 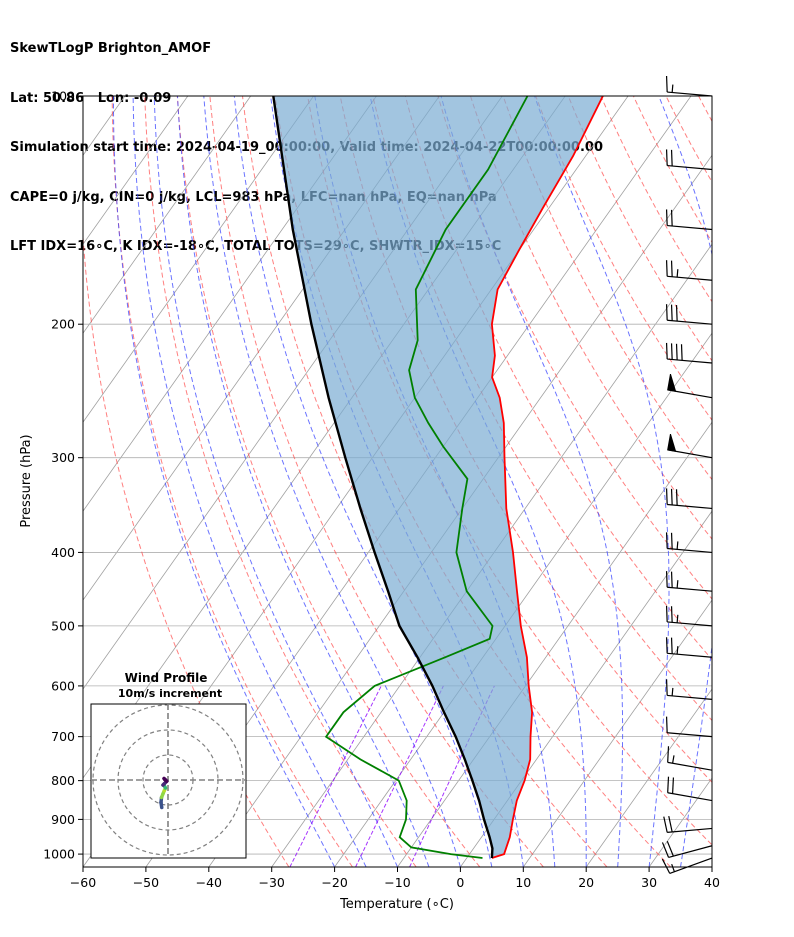 I want to click on y-tick-label: 800, so click(x=63, y=780).